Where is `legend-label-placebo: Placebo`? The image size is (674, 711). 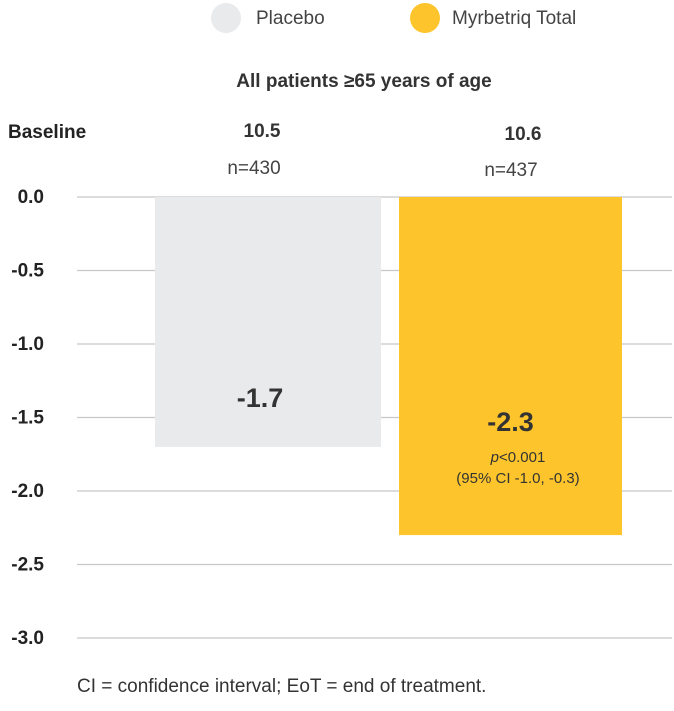
legend-label-placebo: Placebo is located at coordinates (290, 18).